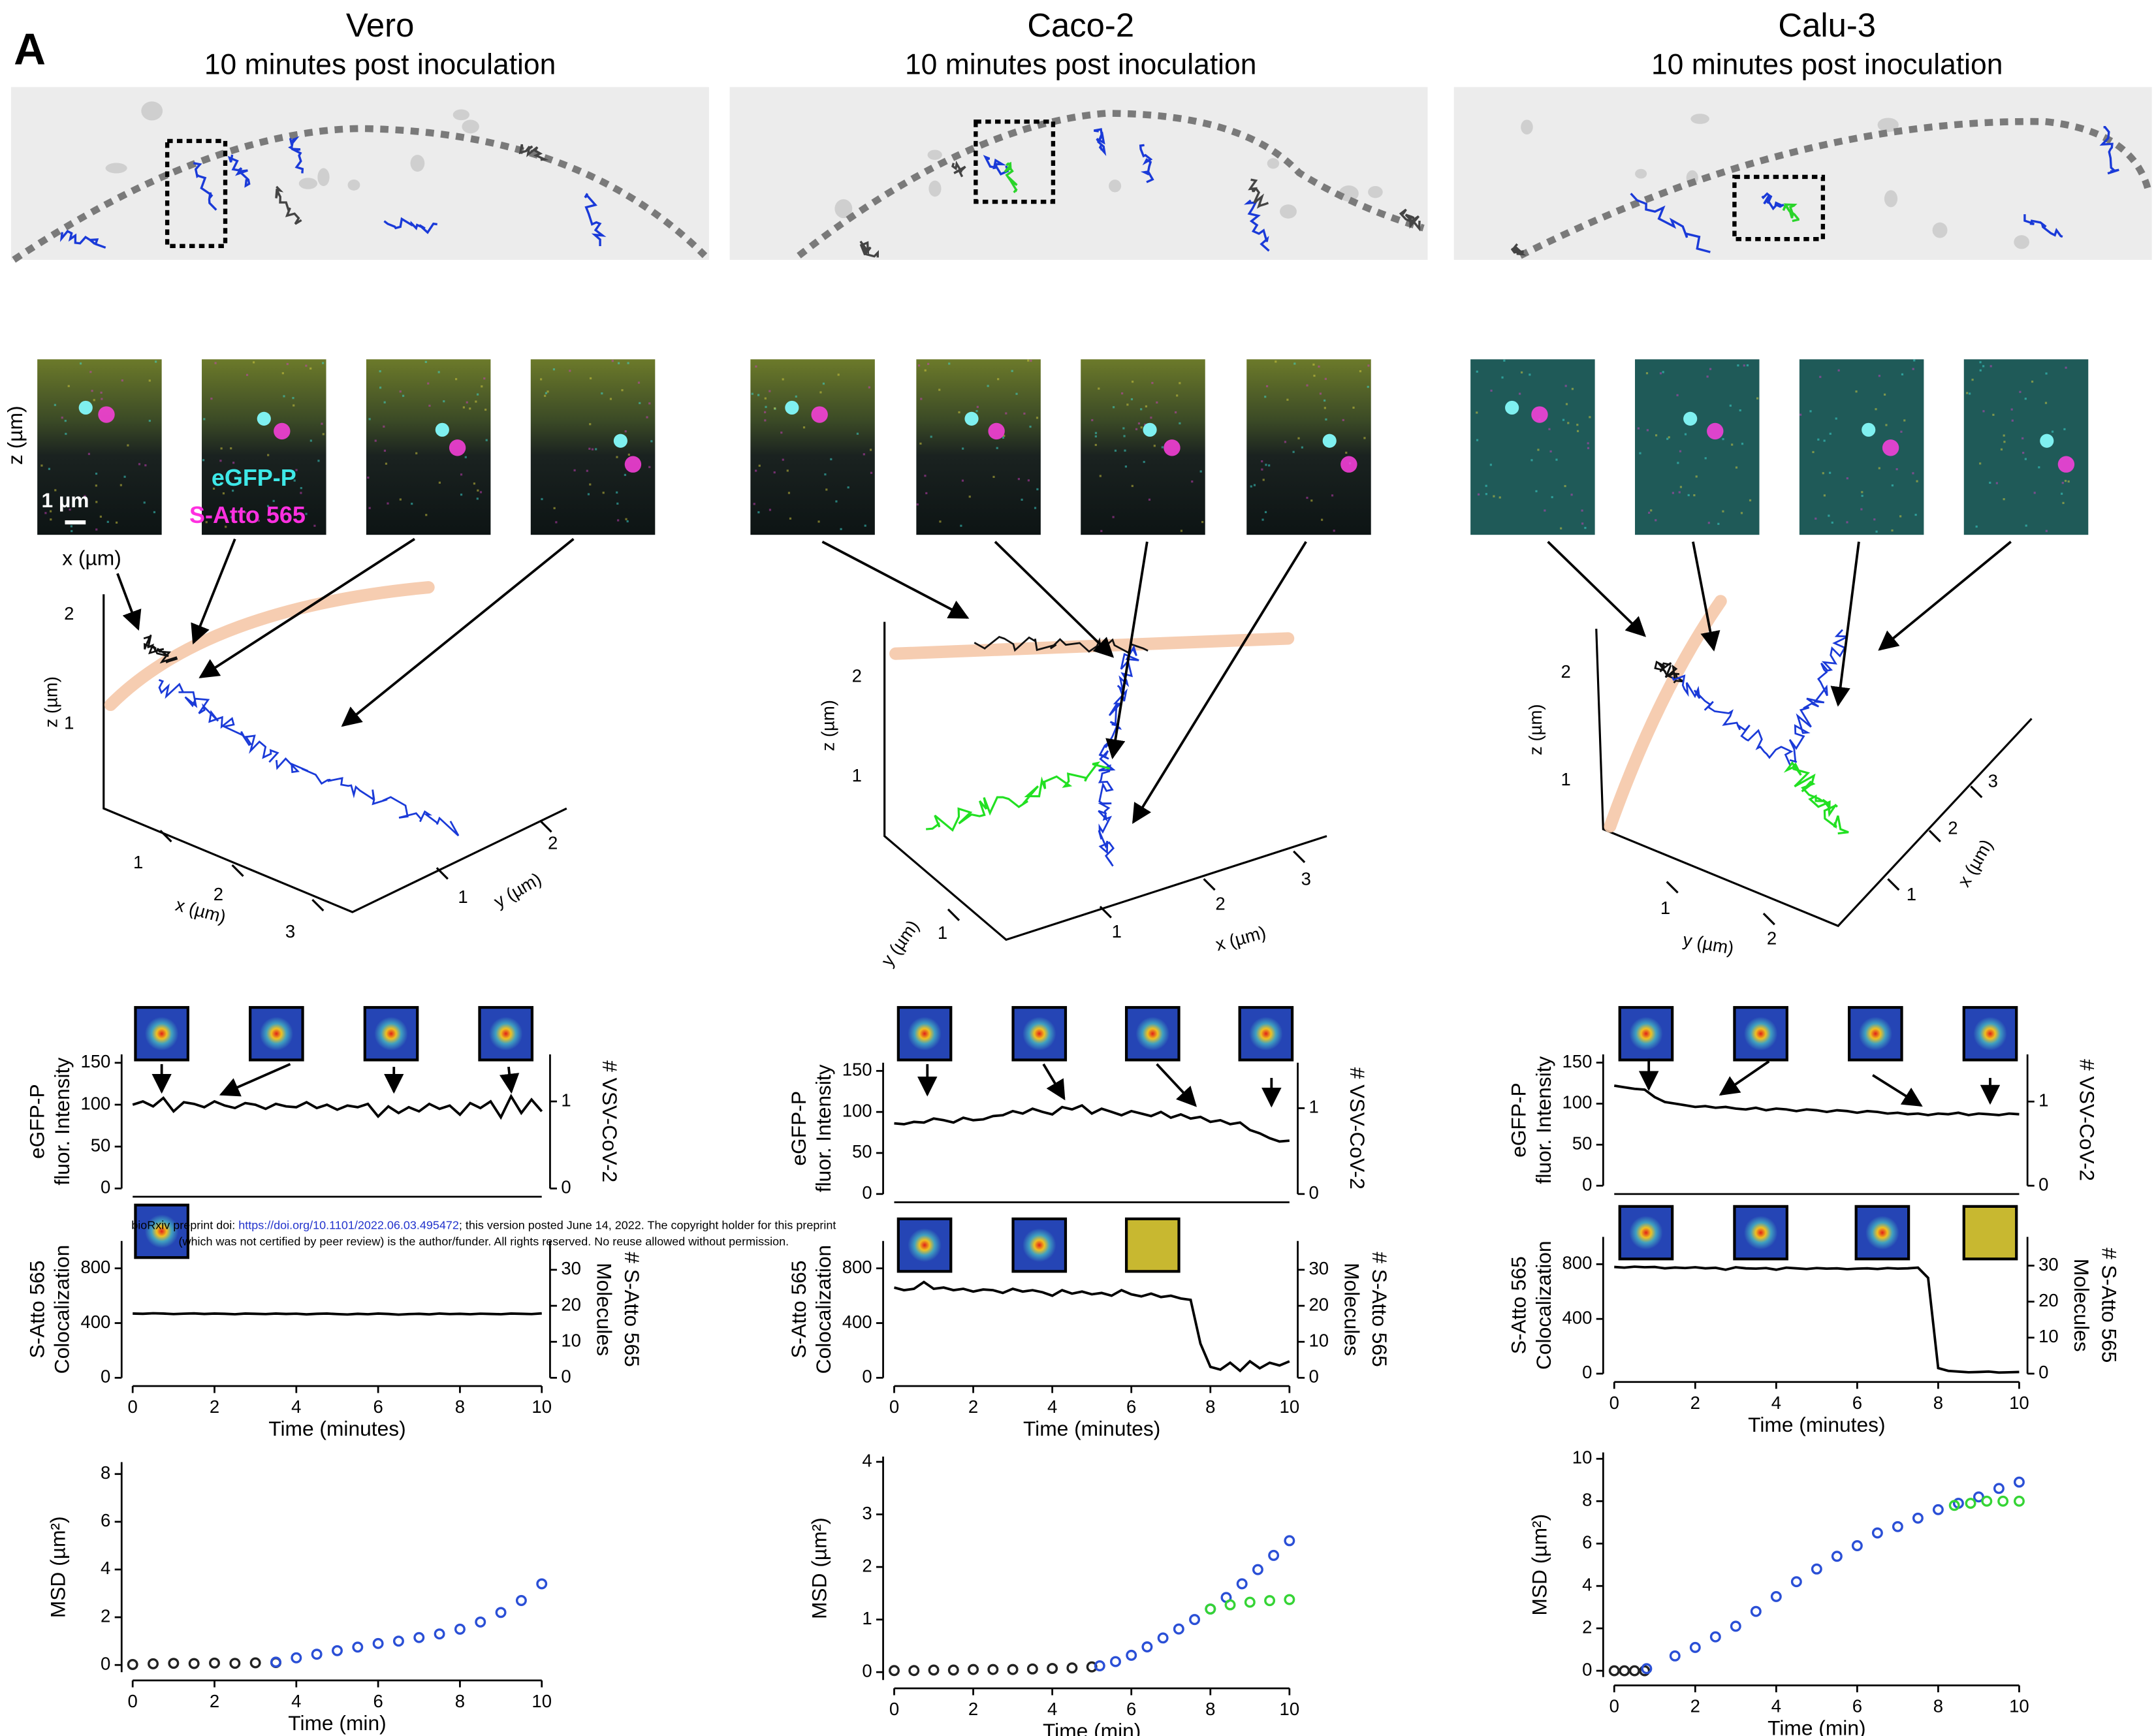 This screenshot has width=2156, height=1736. What do you see at coordinates (51, 701) in the screenshot?
I see `z-axis-label: z (µm)` at bounding box center [51, 701].